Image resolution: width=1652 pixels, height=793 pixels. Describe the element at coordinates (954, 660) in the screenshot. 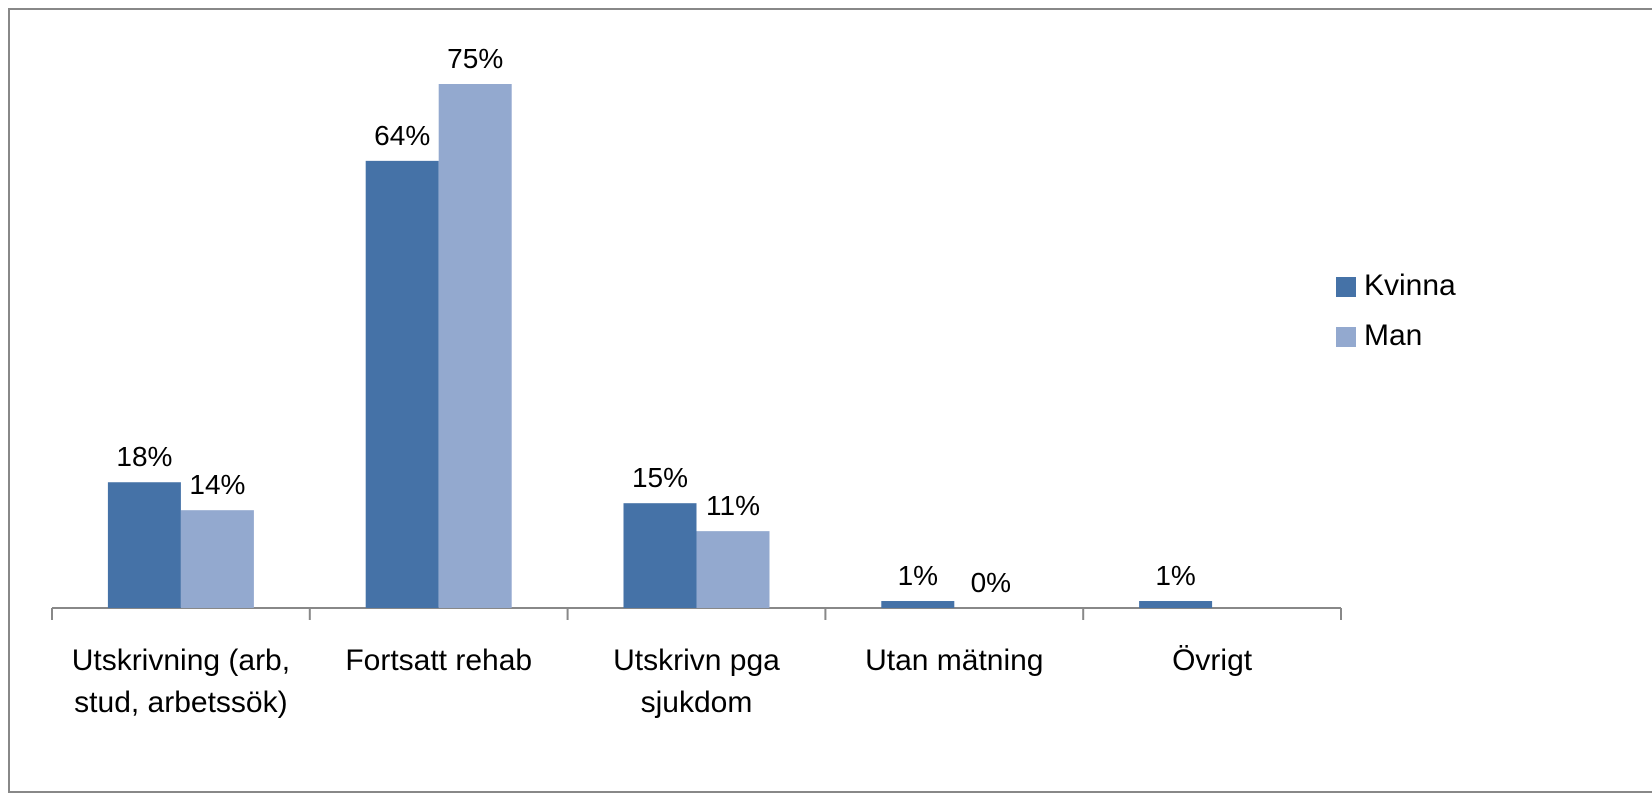

I see `x-tick-label: Utan mätning` at that location.